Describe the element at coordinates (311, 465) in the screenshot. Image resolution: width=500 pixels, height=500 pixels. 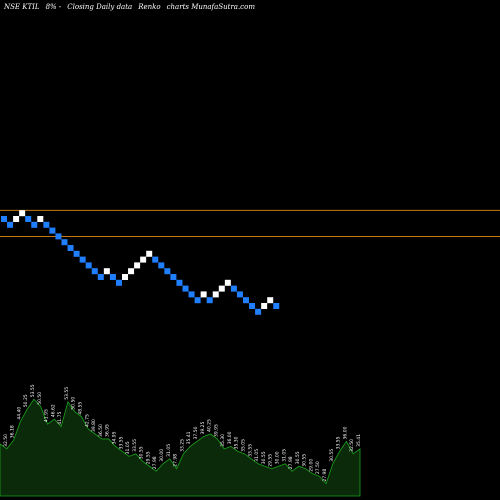
I see `volume-value-label: 29.00` at that location.